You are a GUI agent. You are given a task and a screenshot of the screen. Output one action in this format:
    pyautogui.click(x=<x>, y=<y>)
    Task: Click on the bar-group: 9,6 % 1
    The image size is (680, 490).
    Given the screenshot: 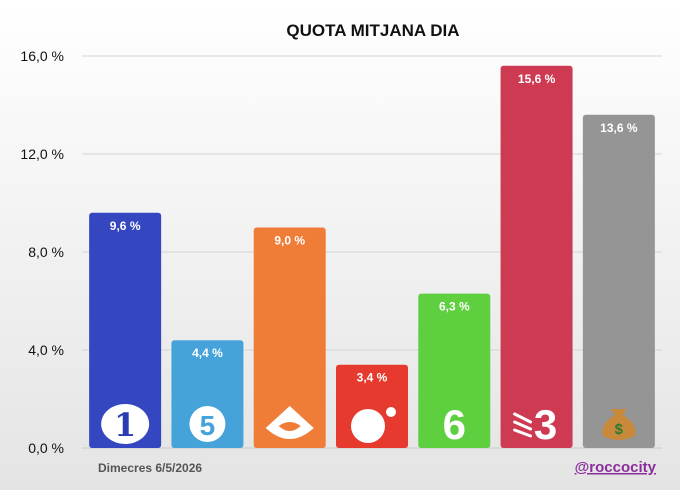 What is the action you would take?
    pyautogui.click(x=125, y=330)
    